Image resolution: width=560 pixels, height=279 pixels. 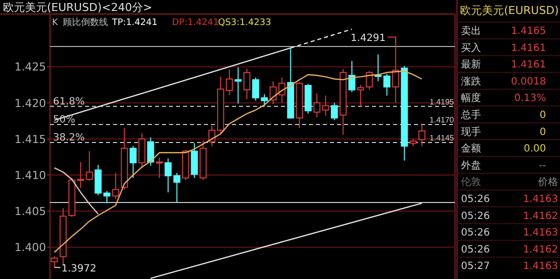 I want to click on text: 总手, so click(x=470, y=115).